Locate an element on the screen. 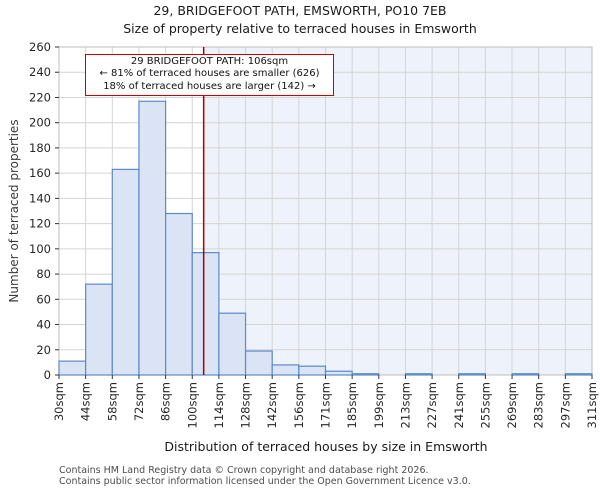 This screenshot has height=500, width=600. x-tick-label: 58sqm is located at coordinates (112, 401).